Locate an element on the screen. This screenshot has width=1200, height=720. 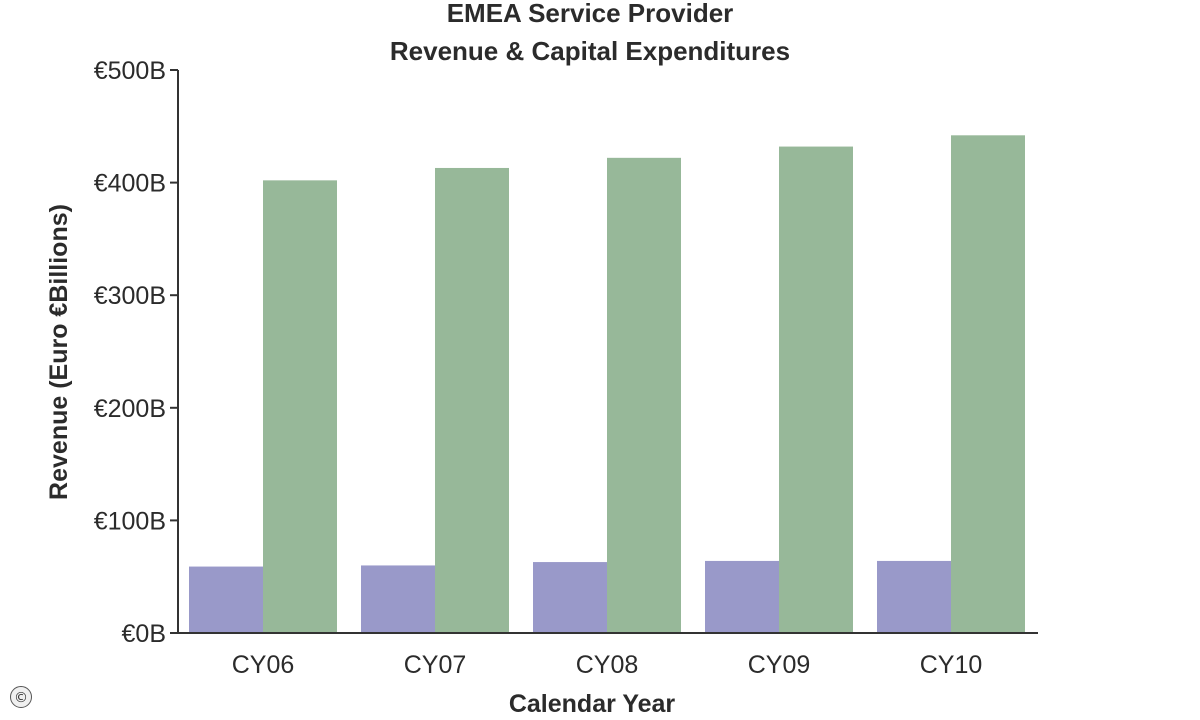
bar-series-2-cy06 is located at coordinates (300, 406).